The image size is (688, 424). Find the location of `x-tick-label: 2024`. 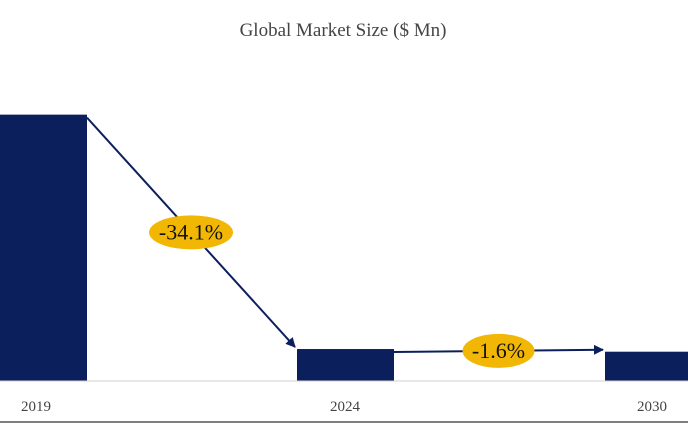

x-tick-label: 2024 is located at coordinates (345, 407).